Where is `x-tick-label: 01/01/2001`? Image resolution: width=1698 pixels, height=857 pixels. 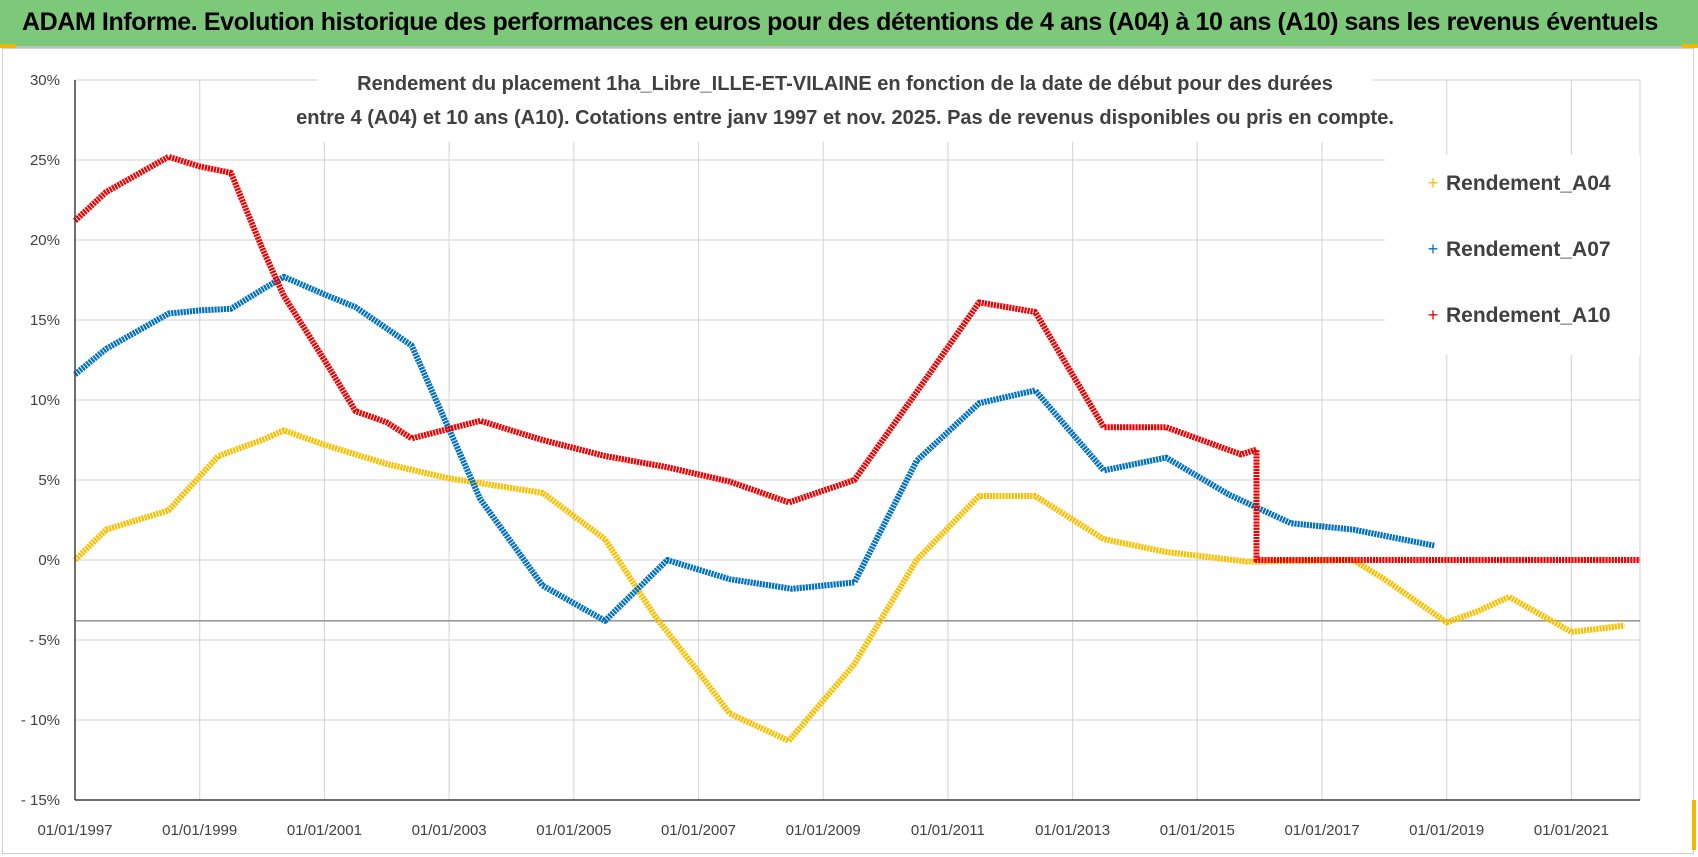 x-tick-label: 01/01/2001 is located at coordinates (324, 830).